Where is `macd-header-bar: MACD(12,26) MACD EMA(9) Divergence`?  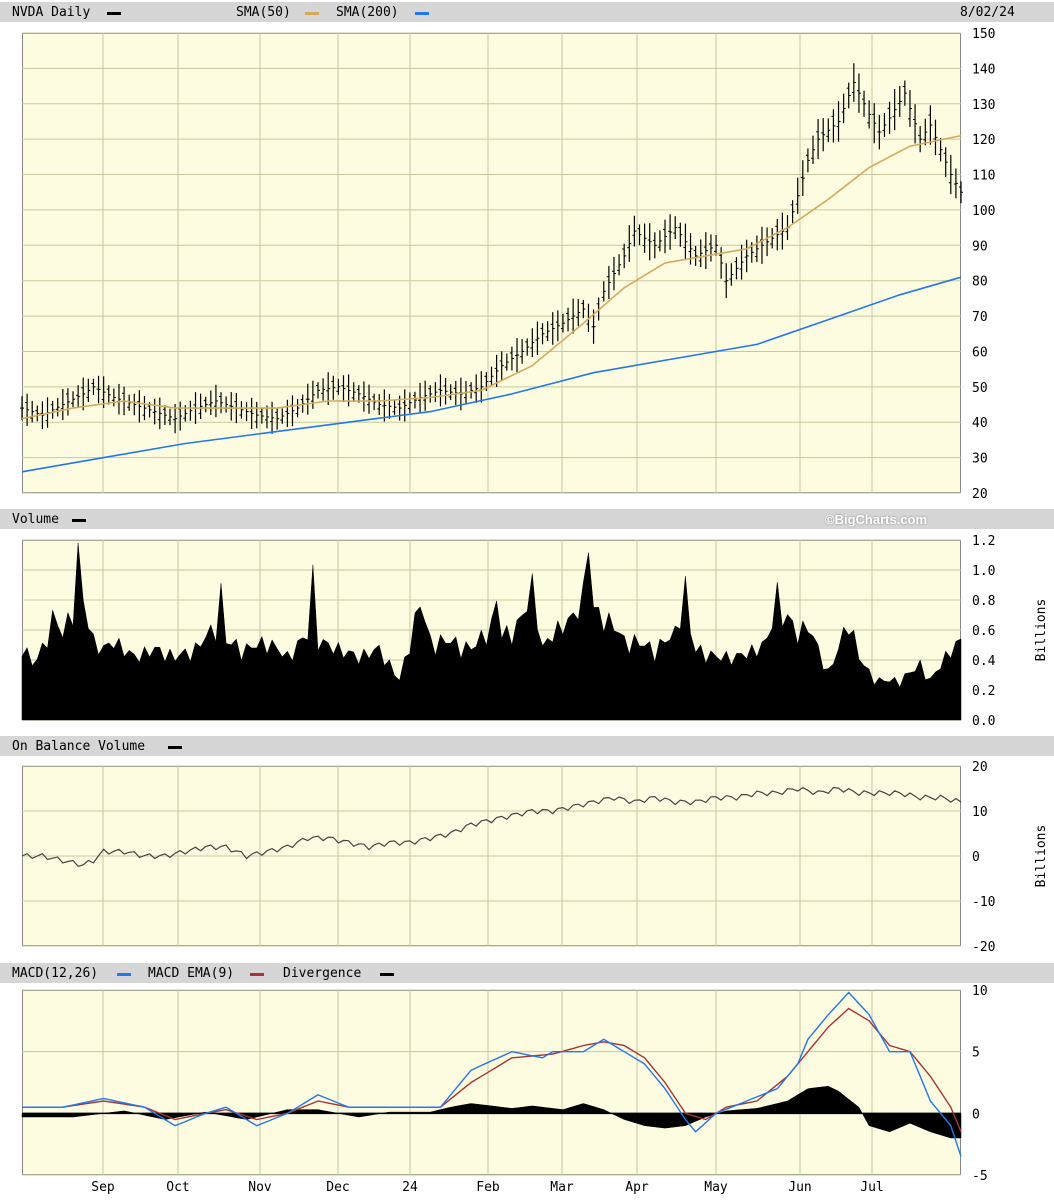 macd-header-bar: MACD(12,26) MACD EMA(9) Divergence is located at coordinates (527, 973).